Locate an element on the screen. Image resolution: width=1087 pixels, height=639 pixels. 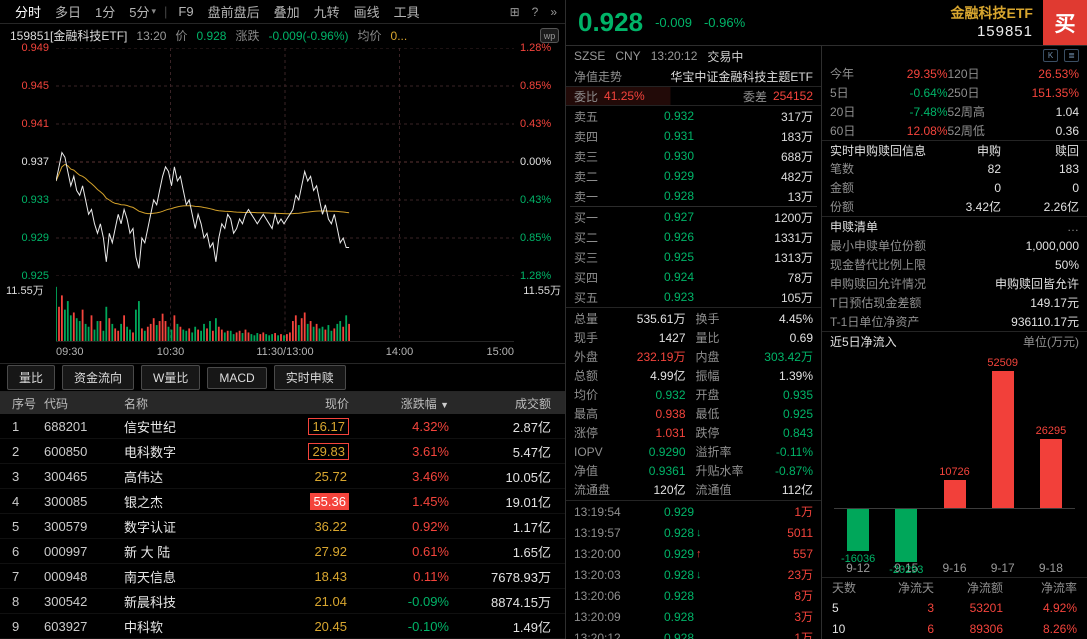
stat-value: 303.42万 is located at coordinates (788, 357).